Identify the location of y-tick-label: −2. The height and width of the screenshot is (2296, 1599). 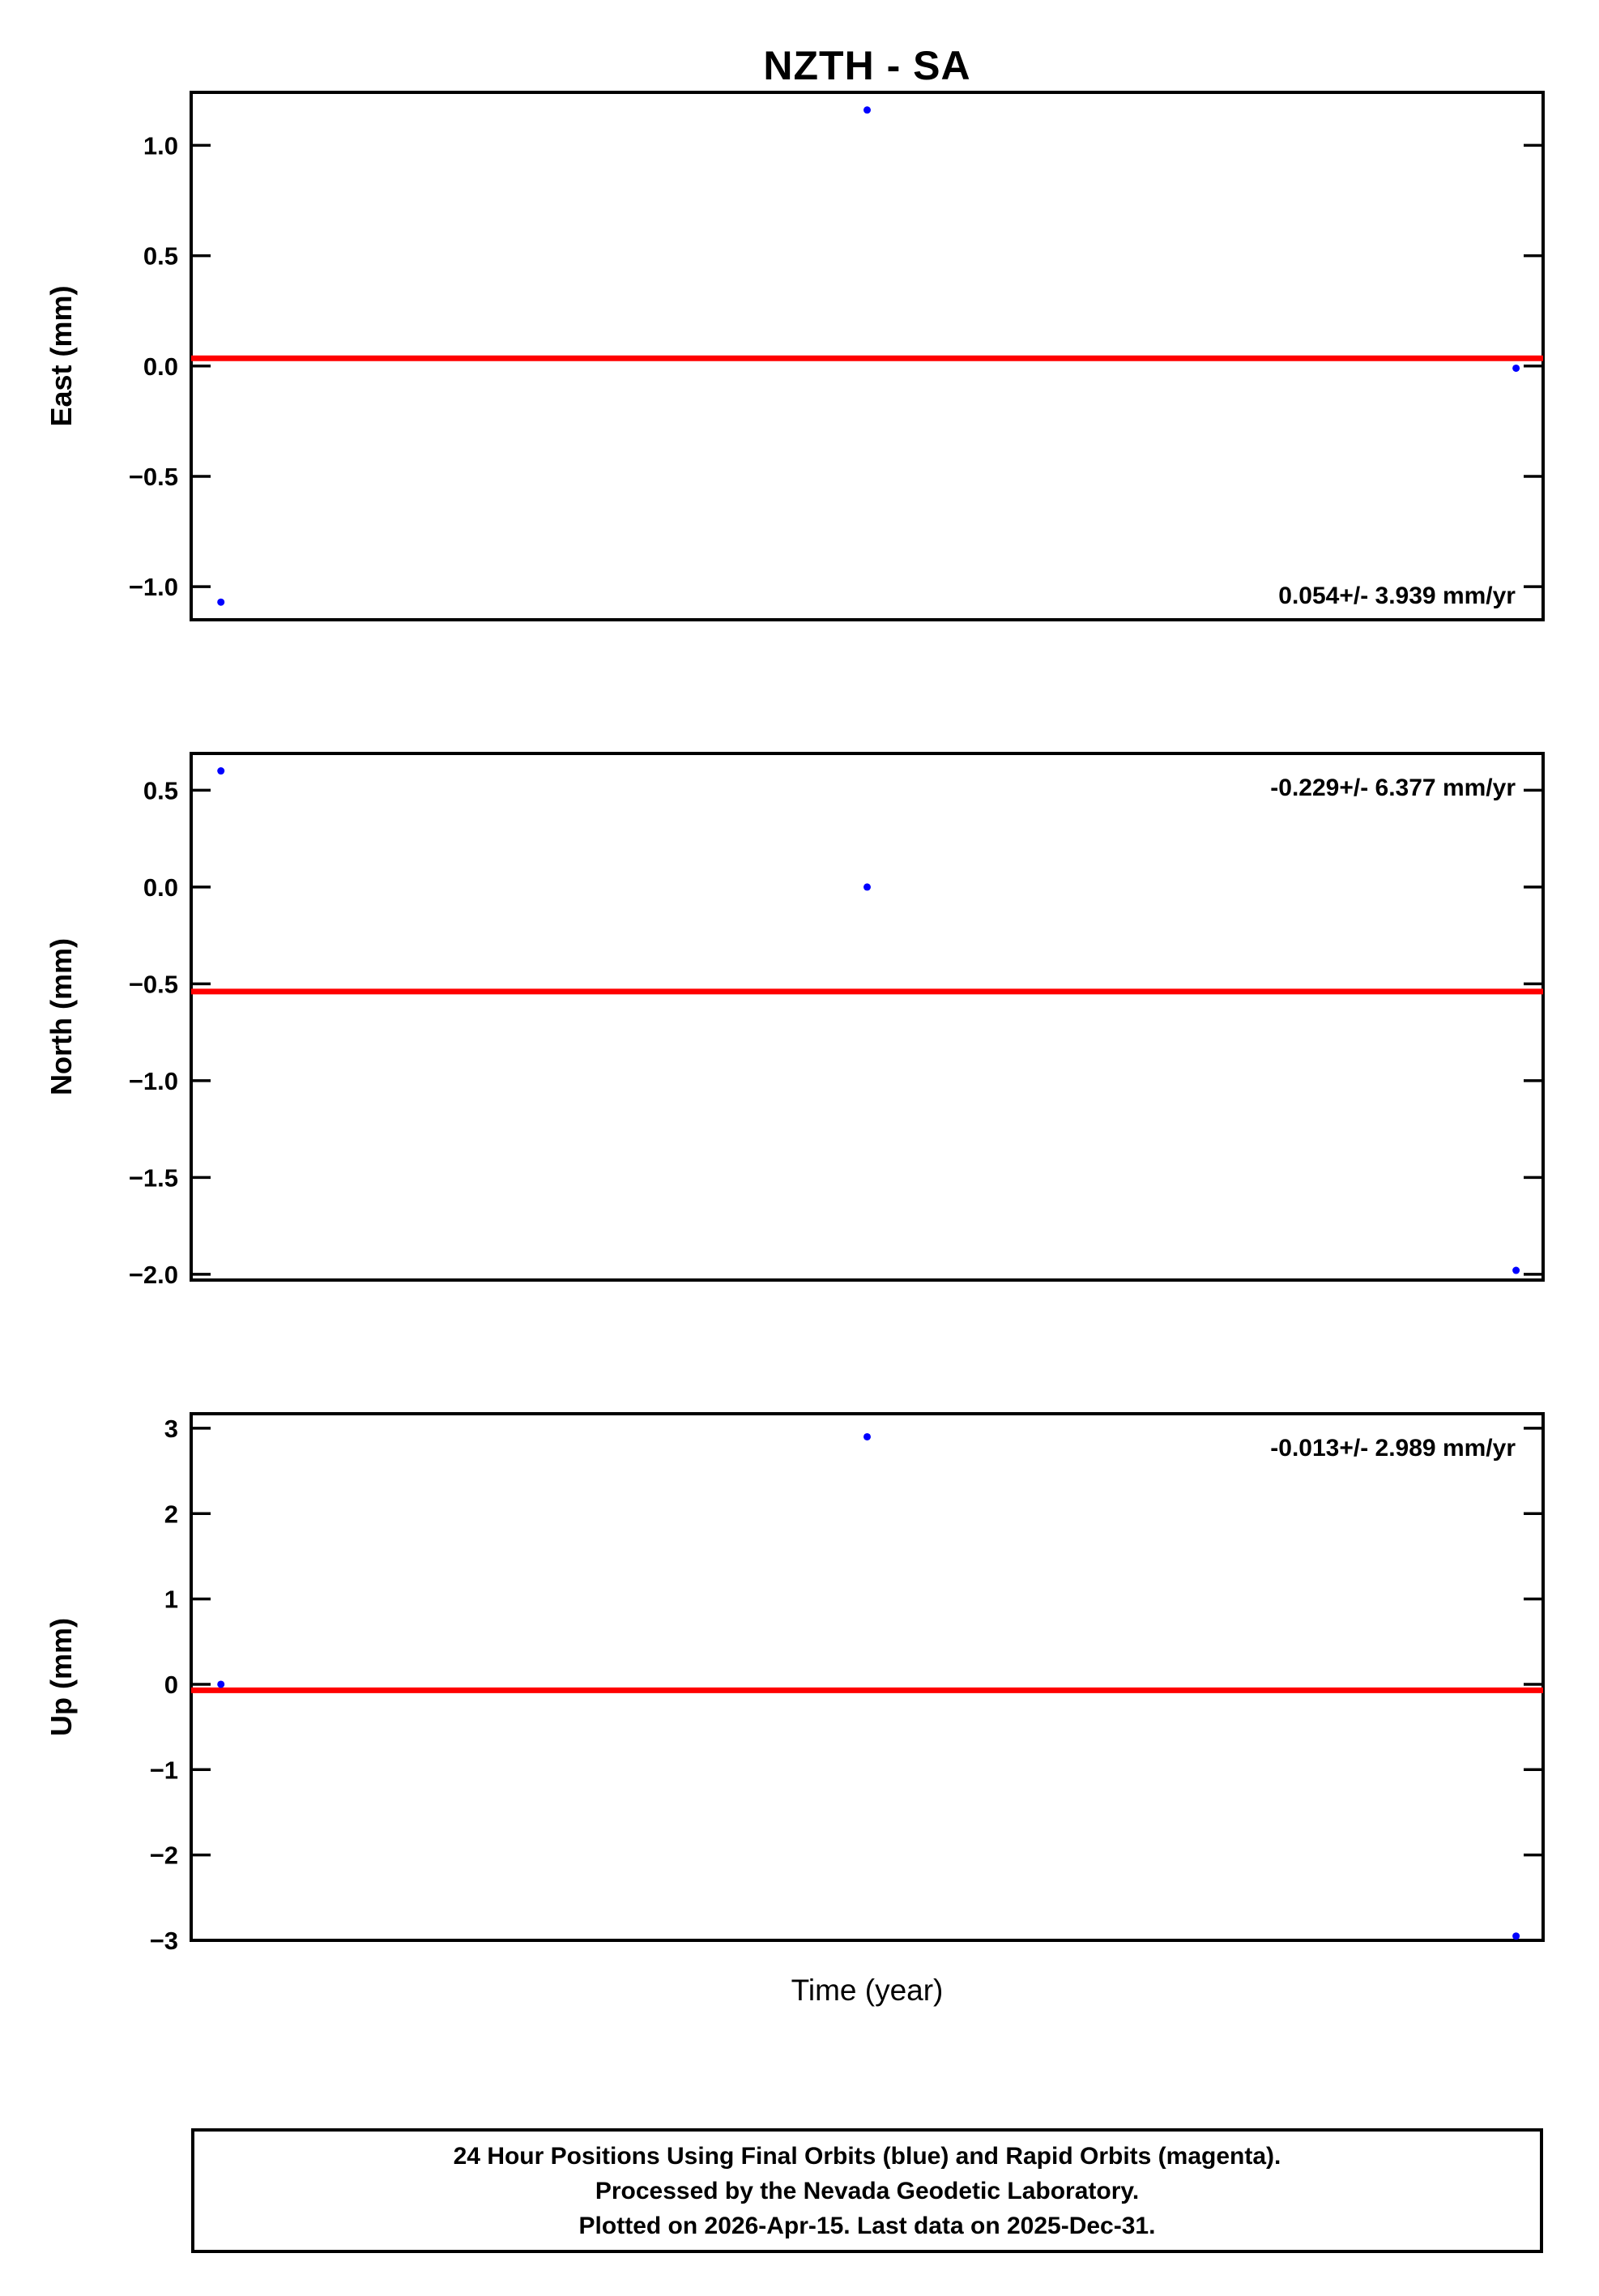
(164, 1856).